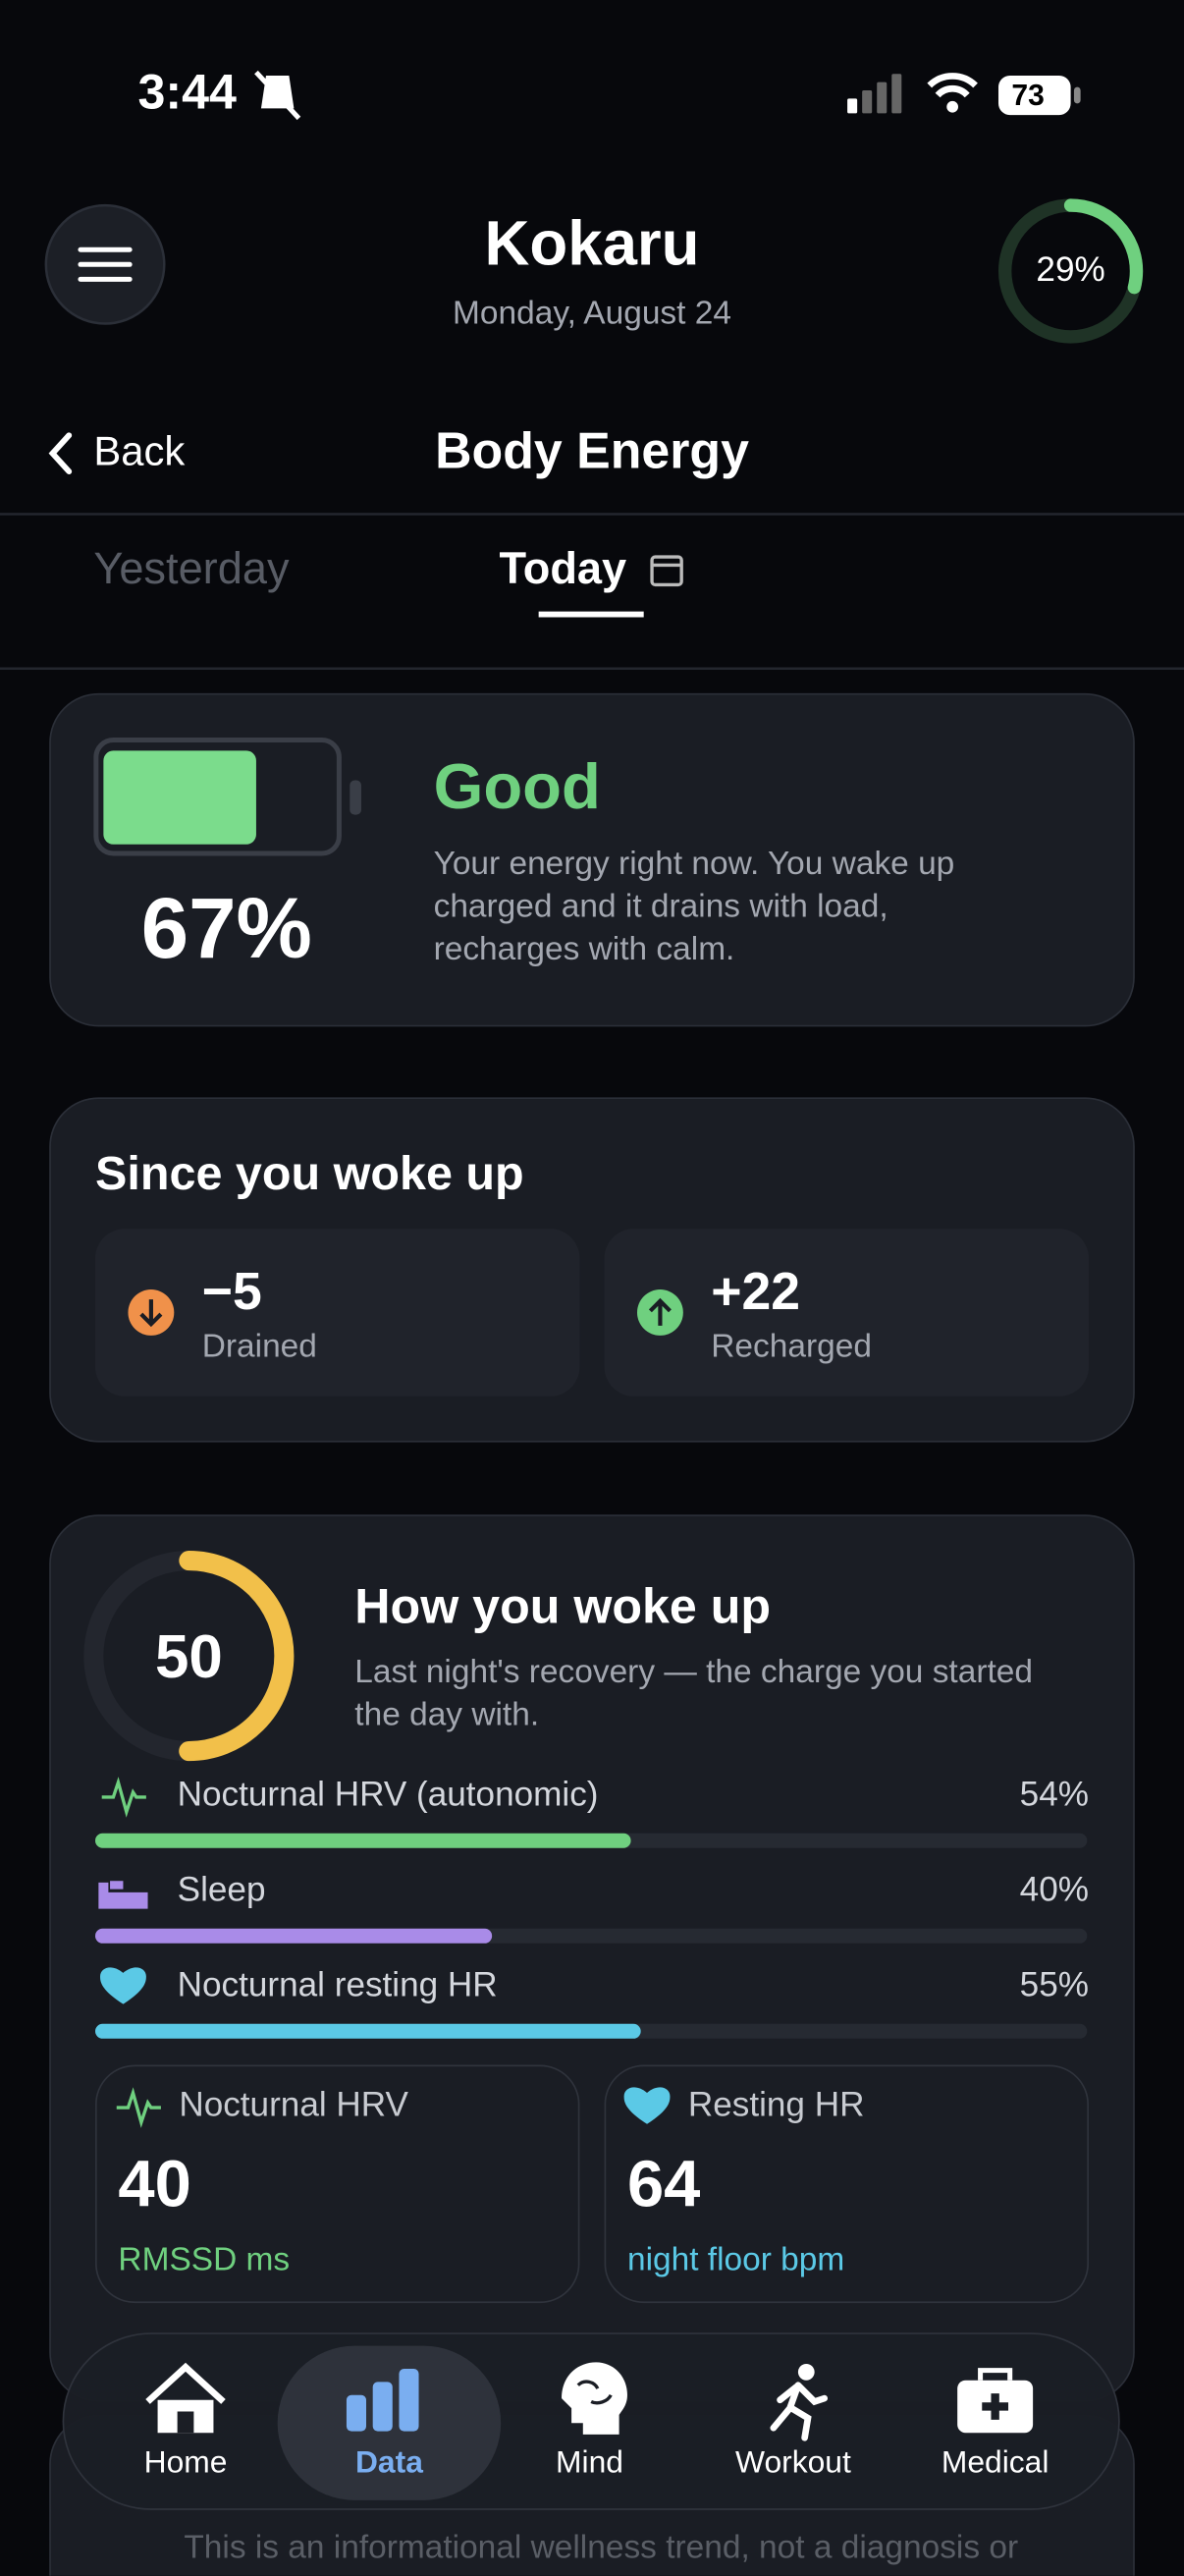 Image resolution: width=1184 pixels, height=2576 pixels. I want to click on drained-tile, so click(337, 1313).